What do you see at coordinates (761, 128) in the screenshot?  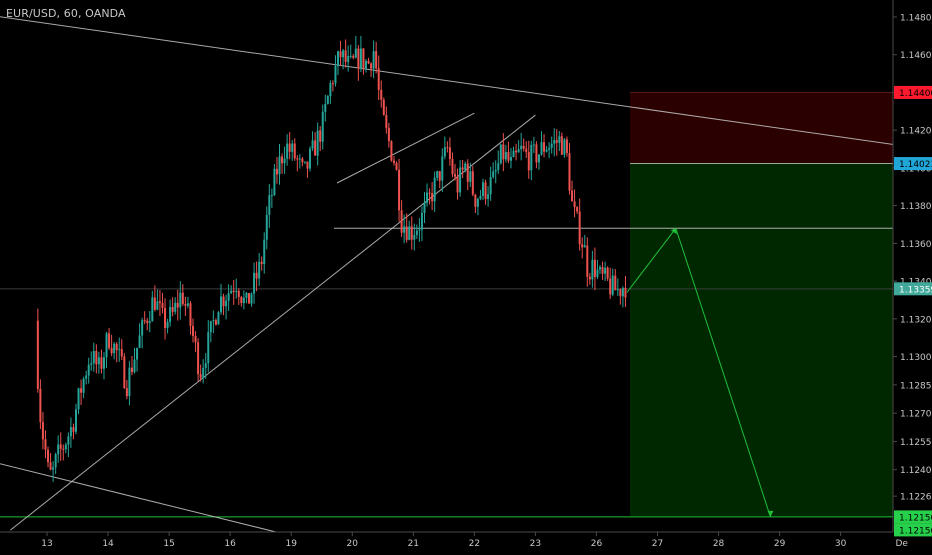 I see `stop-loss-zone` at bounding box center [761, 128].